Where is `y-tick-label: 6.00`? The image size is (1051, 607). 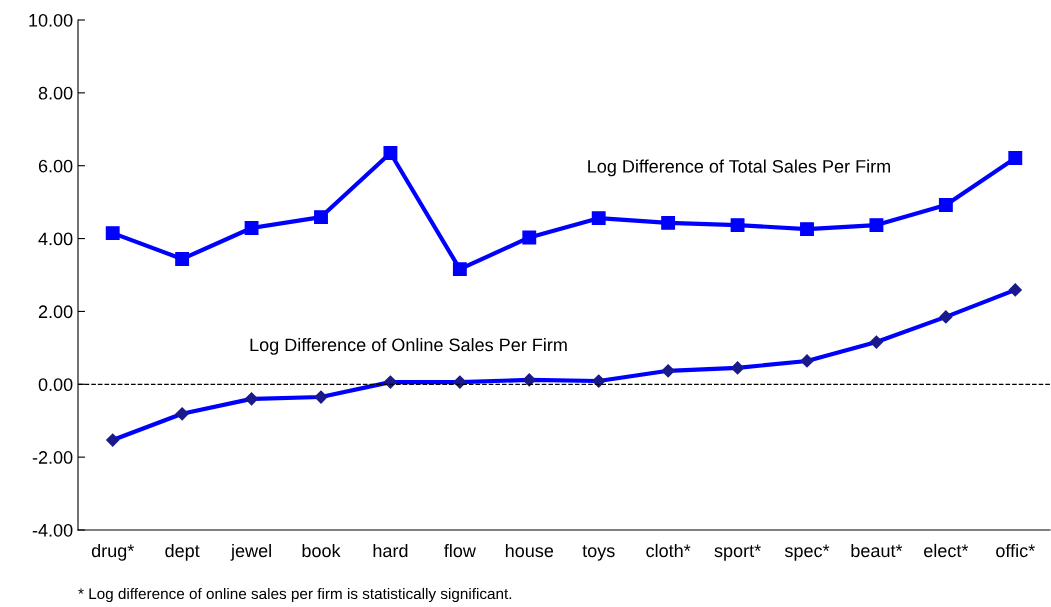
y-tick-label: 6.00 is located at coordinates (55, 166).